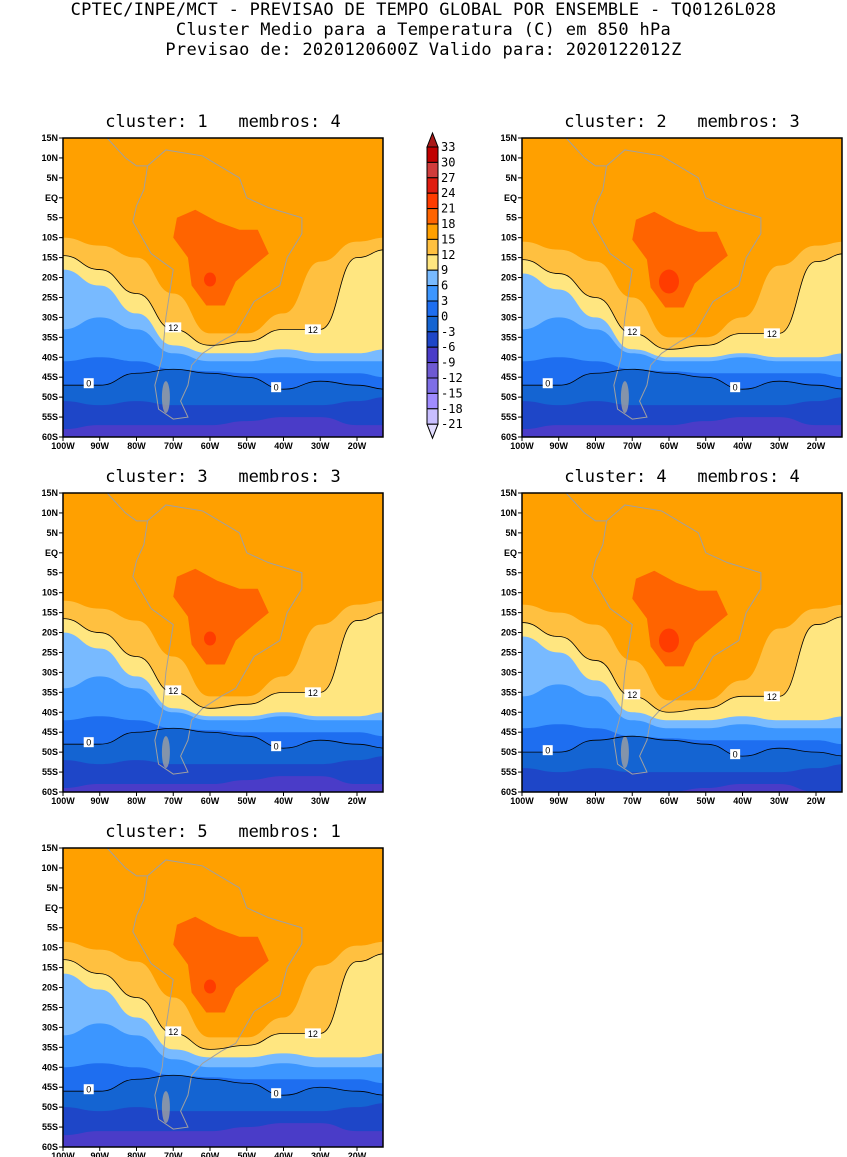 The width and height of the screenshot is (847, 1157). Describe the element at coordinates (204, 634) in the screenshot. I see `coastline` at that location.